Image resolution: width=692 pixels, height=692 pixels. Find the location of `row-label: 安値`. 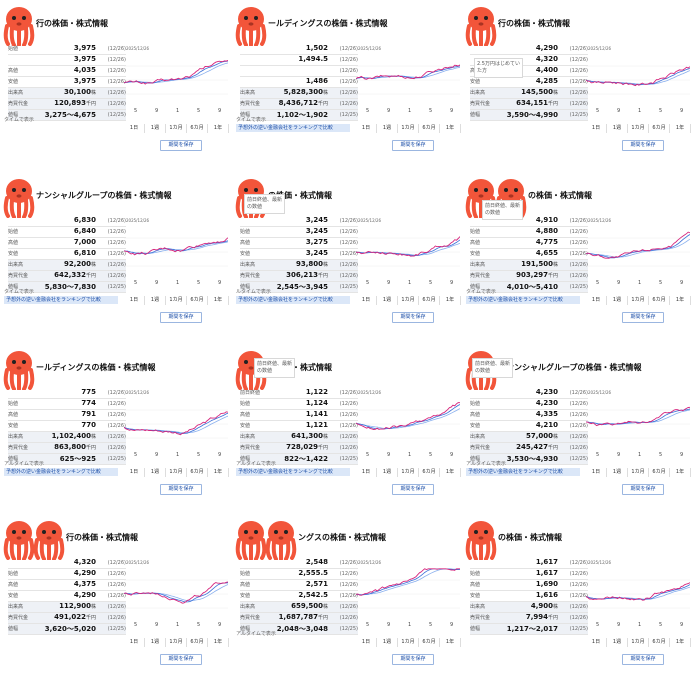

row-label: 安値 is located at coordinates (475, 254).